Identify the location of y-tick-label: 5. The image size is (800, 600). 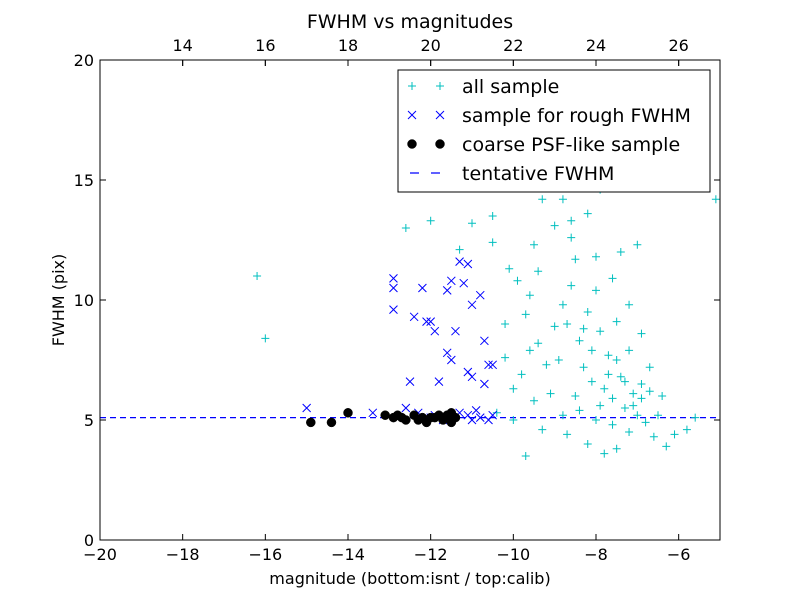
(89, 420).